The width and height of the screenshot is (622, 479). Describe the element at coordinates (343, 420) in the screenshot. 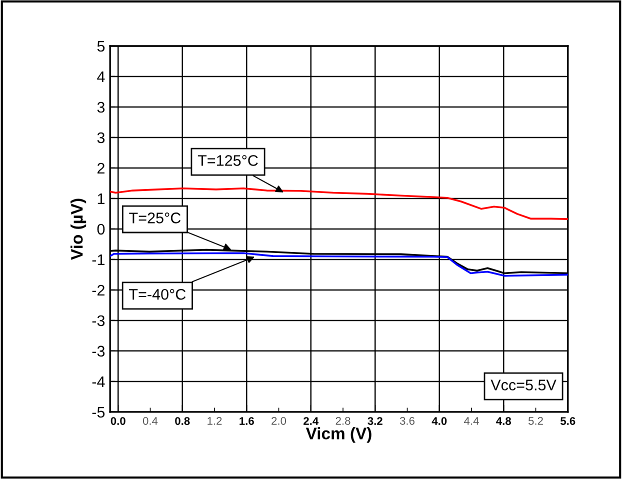

I see `x-tick-label: 2.8` at that location.